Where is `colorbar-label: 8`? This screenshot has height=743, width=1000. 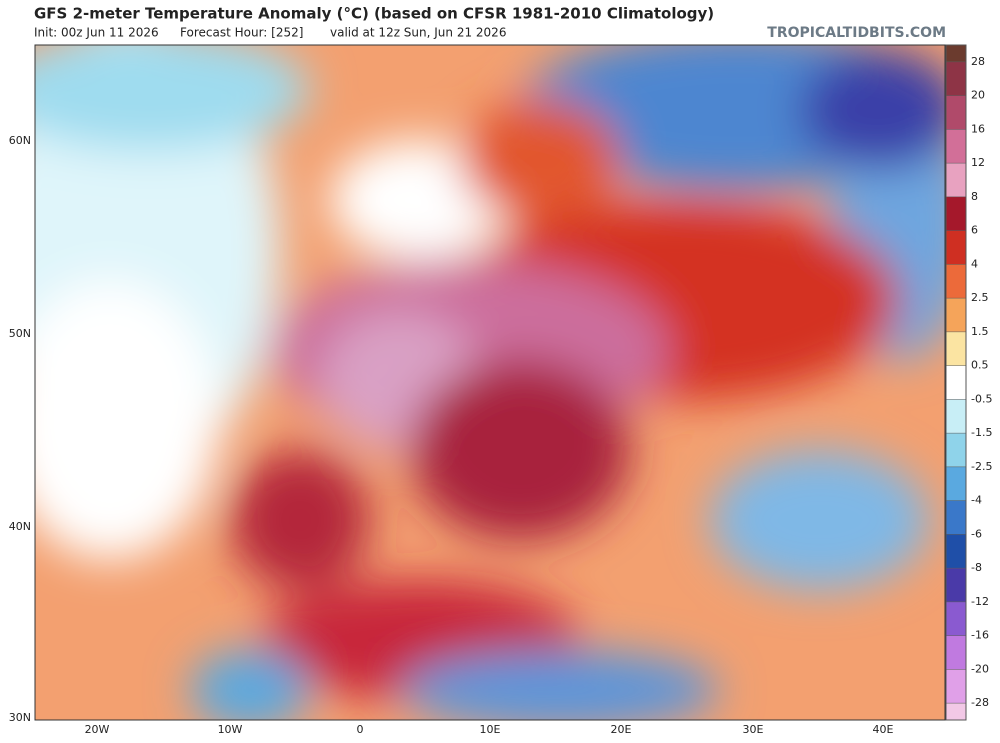
colorbar-label: 8 is located at coordinates (974, 196).